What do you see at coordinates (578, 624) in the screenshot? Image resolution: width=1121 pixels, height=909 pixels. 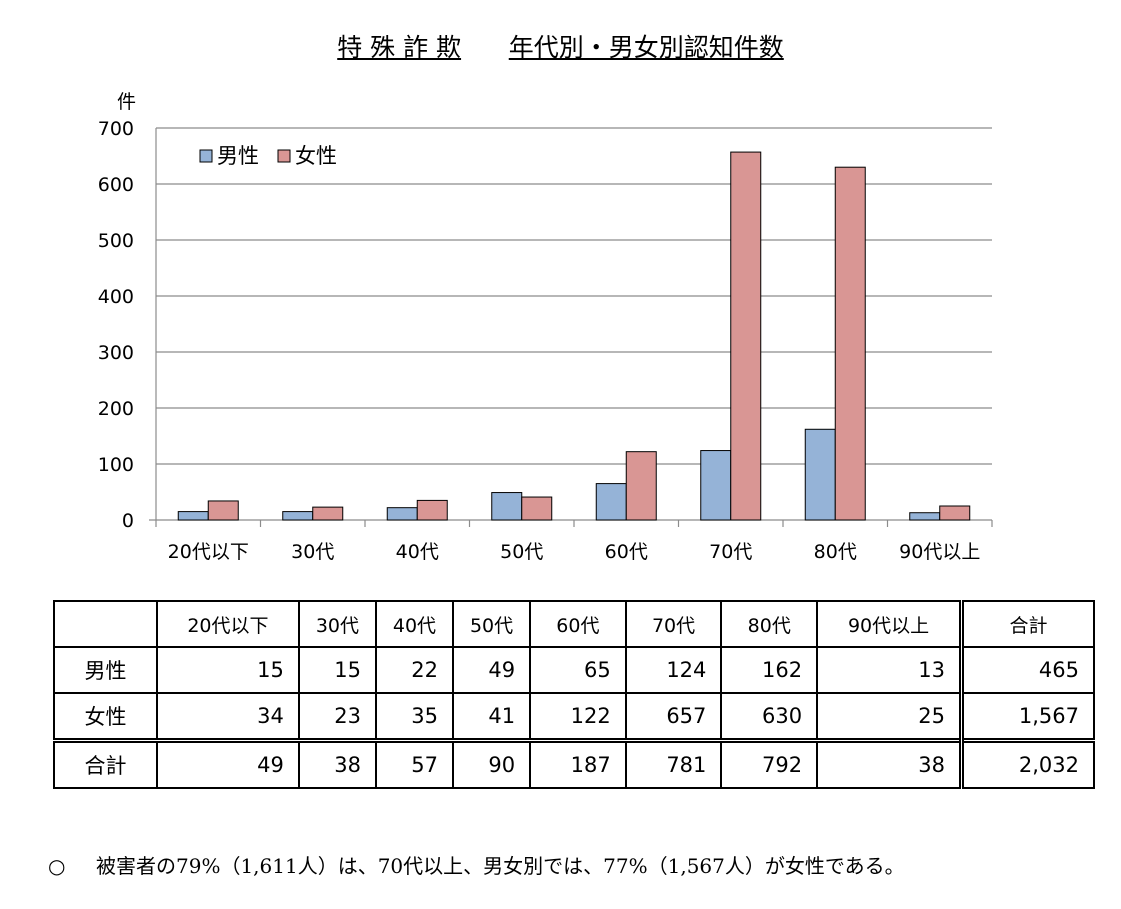 I see `table-header-cell: 60代` at bounding box center [578, 624].